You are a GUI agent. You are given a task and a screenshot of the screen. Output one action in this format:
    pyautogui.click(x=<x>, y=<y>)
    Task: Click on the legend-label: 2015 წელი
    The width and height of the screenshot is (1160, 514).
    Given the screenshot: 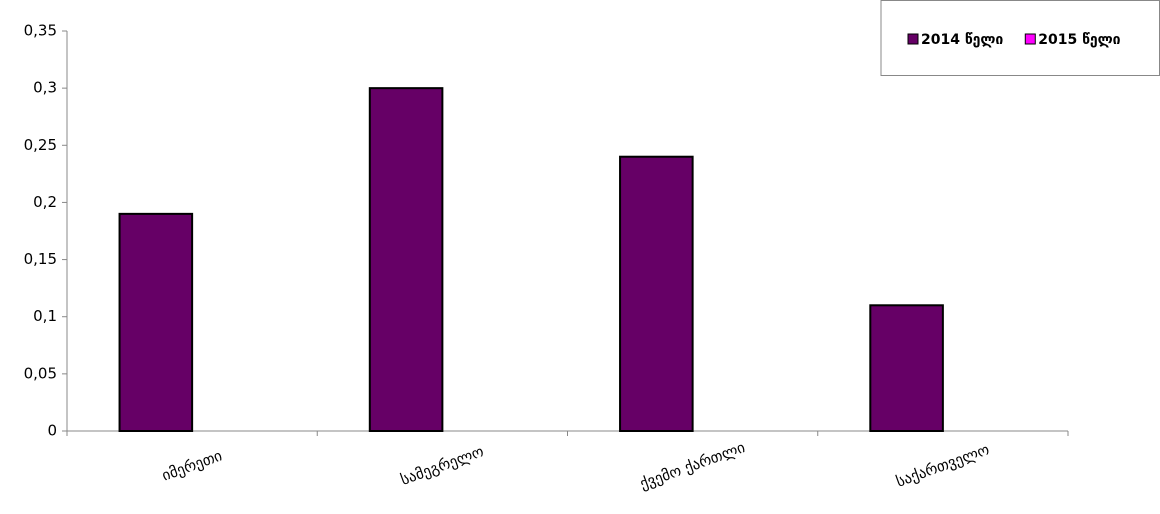 What is the action you would take?
    pyautogui.click(x=1079, y=40)
    